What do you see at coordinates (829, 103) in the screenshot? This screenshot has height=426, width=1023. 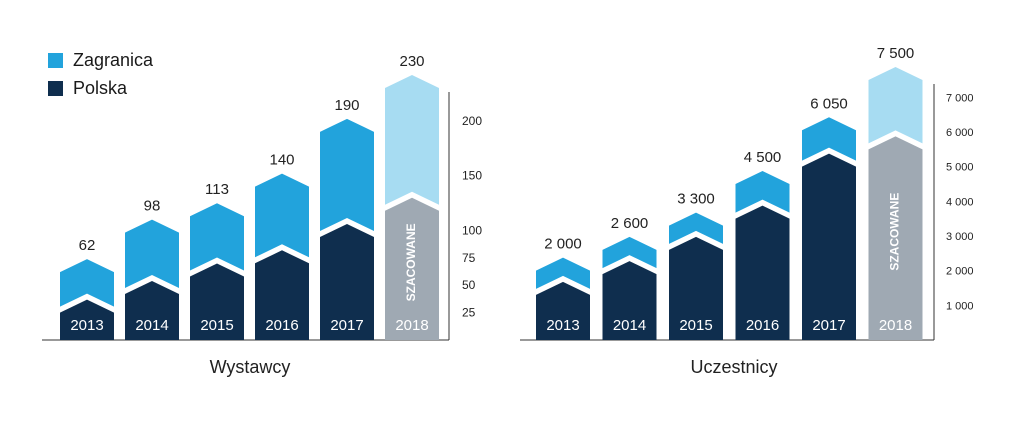 I see `uczestnicy-total-label-2017: 6 050` at bounding box center [829, 103].